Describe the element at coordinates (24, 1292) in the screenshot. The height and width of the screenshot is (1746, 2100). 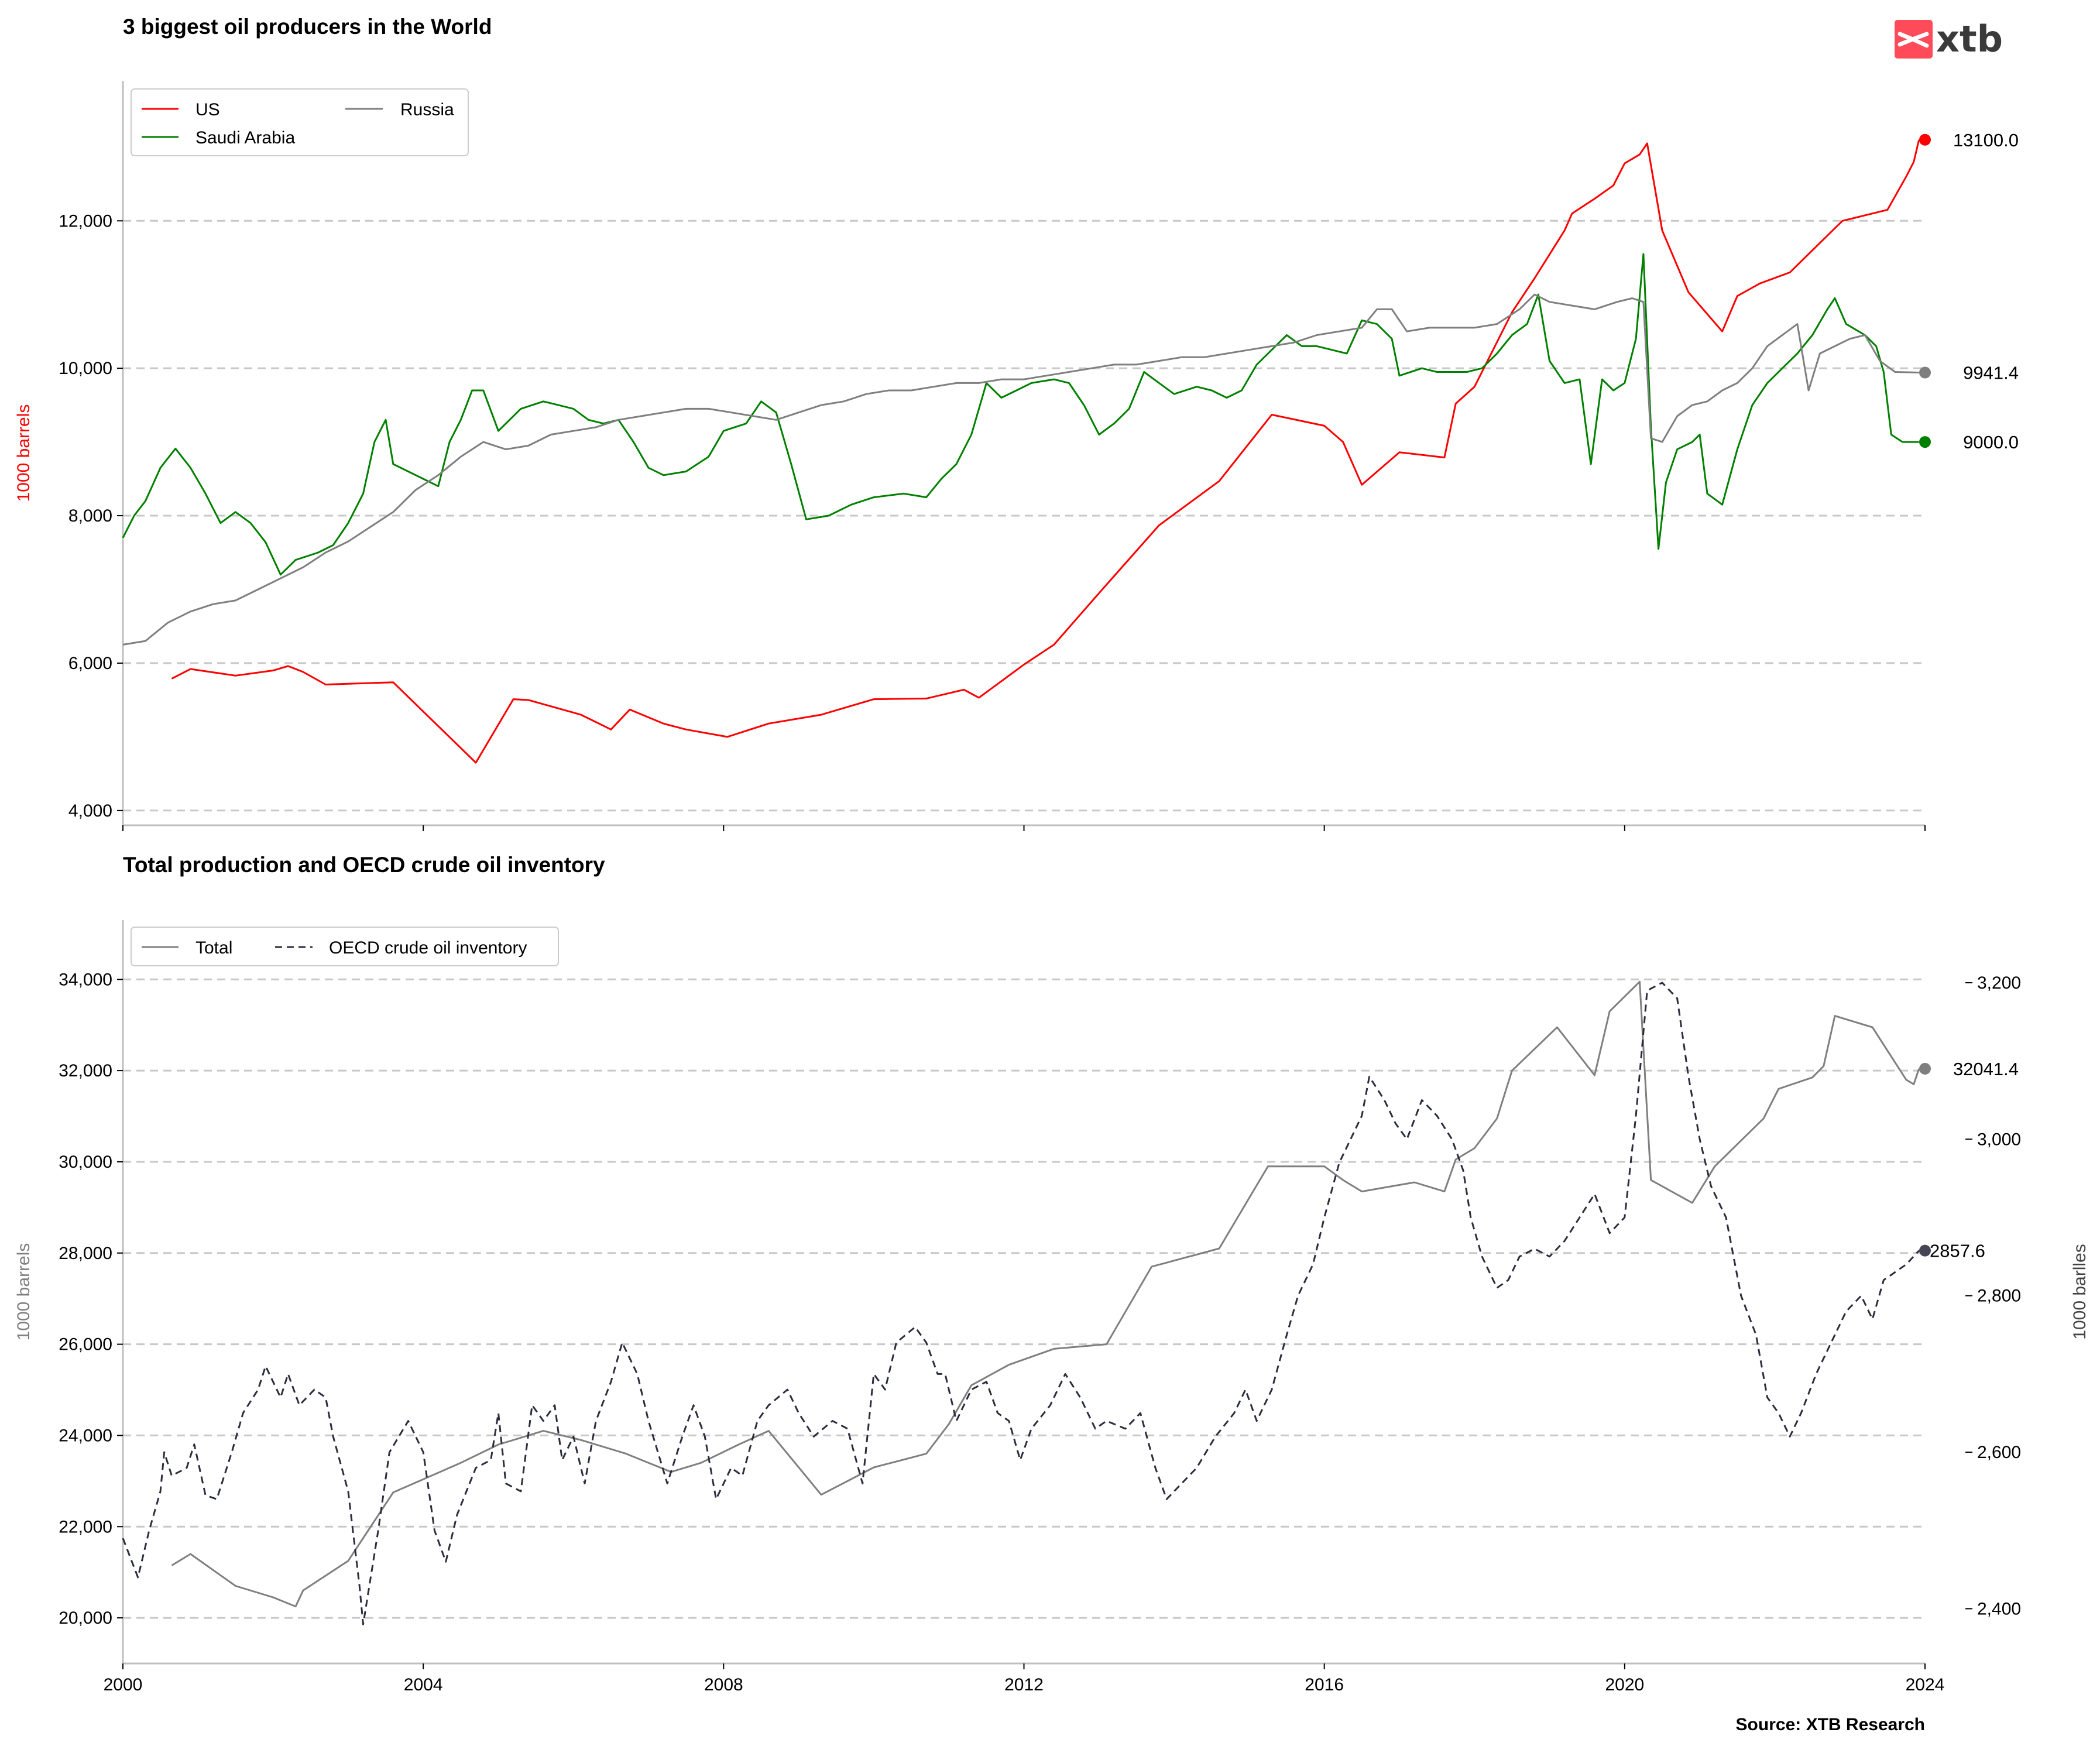
I see `bottom-chart-left-y-axis-label: 1000 barrels` at that location.